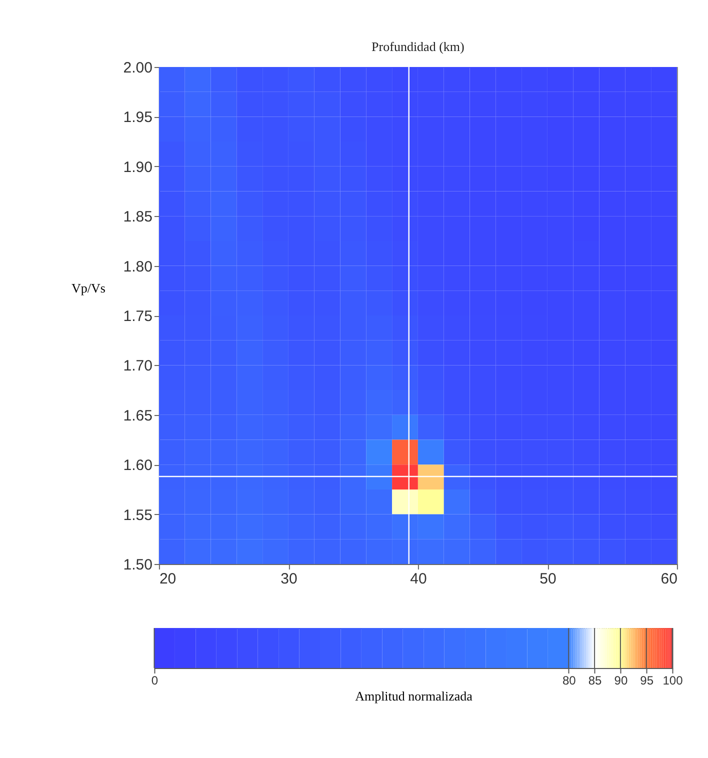  I want to click on y-tick-label: 1.85, so click(137, 217).